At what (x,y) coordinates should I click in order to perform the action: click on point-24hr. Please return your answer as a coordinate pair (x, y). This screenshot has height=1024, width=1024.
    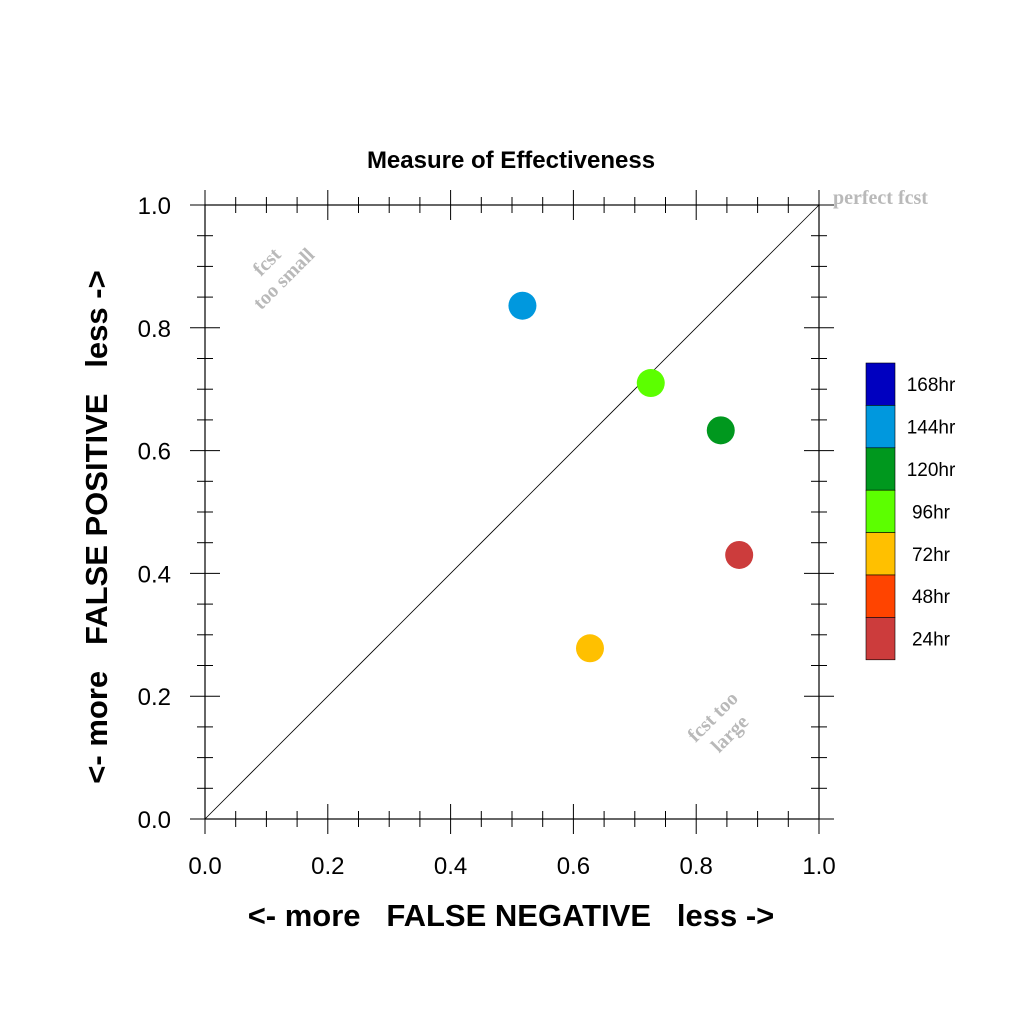
    Looking at the image, I should click on (739, 554).